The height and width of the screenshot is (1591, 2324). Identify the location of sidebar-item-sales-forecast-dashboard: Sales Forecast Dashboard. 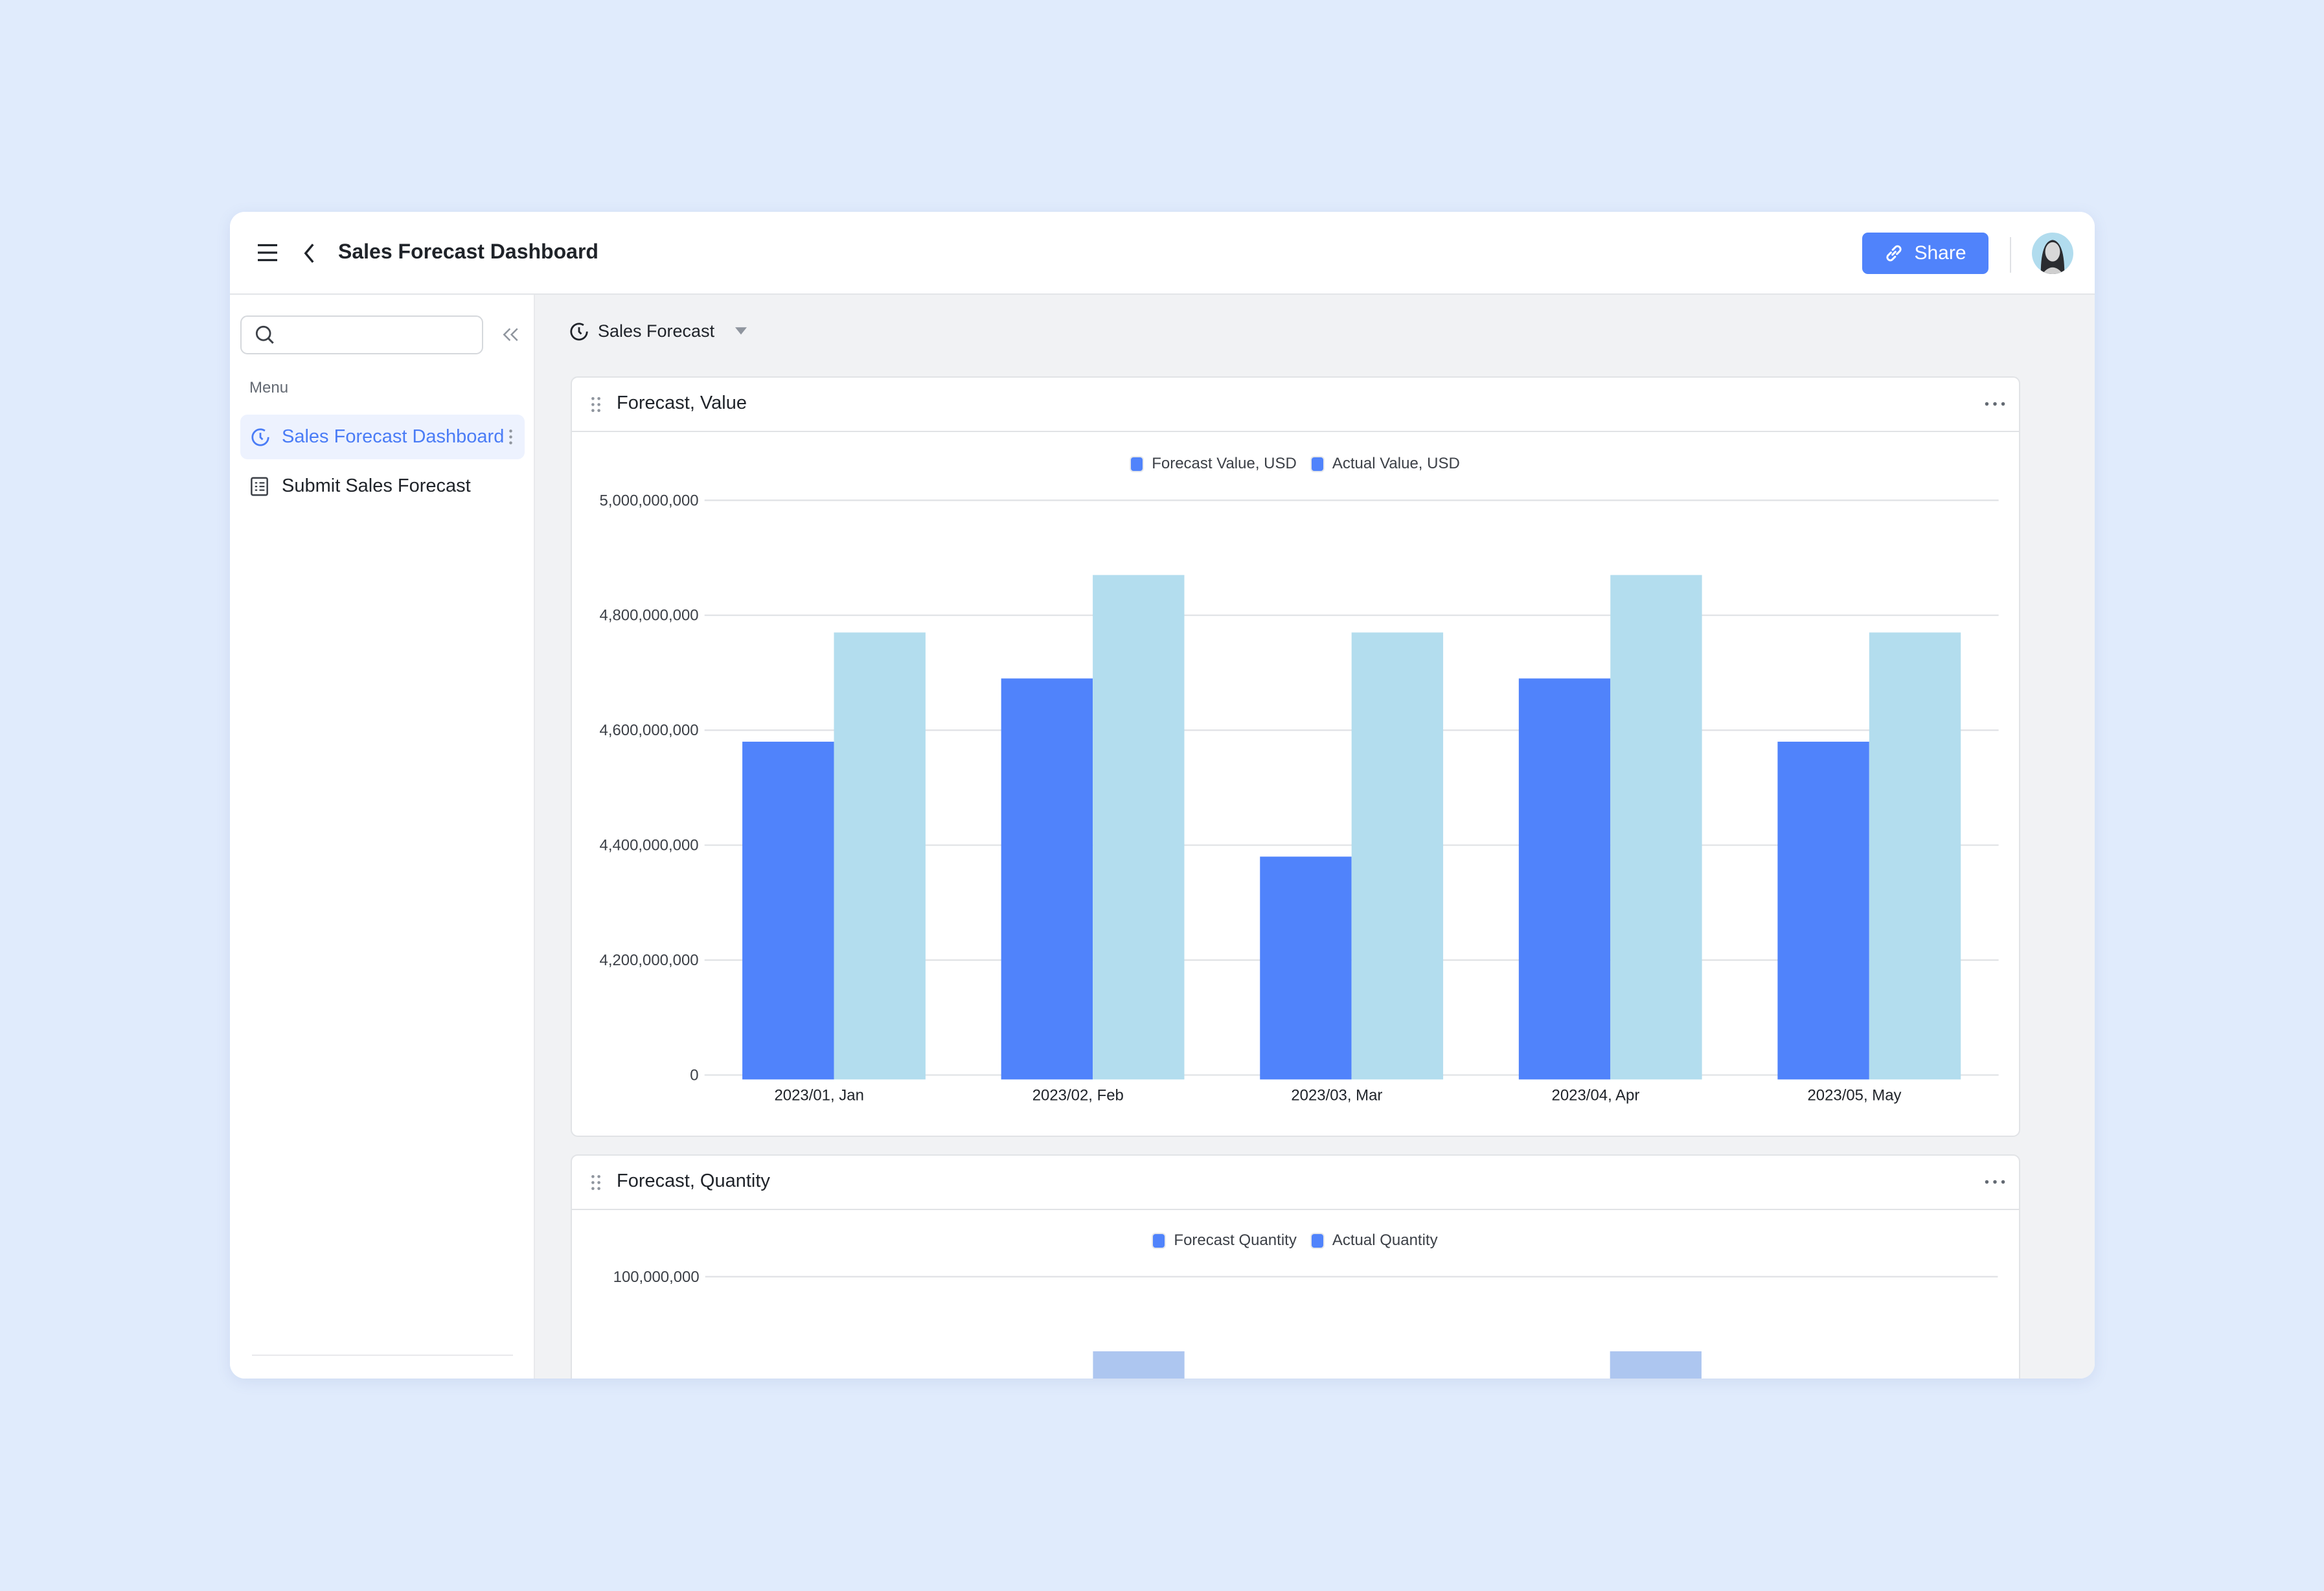
(383, 437).